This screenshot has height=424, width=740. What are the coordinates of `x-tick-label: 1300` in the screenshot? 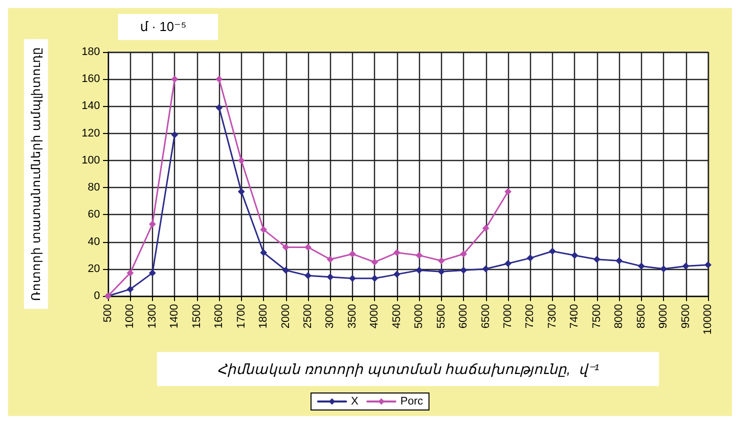 It's located at (152, 316).